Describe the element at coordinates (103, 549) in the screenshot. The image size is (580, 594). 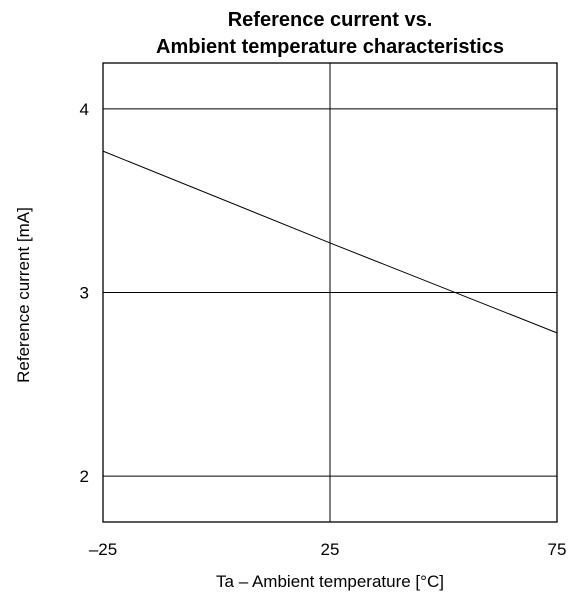
I see `x-tick-label: –25` at that location.